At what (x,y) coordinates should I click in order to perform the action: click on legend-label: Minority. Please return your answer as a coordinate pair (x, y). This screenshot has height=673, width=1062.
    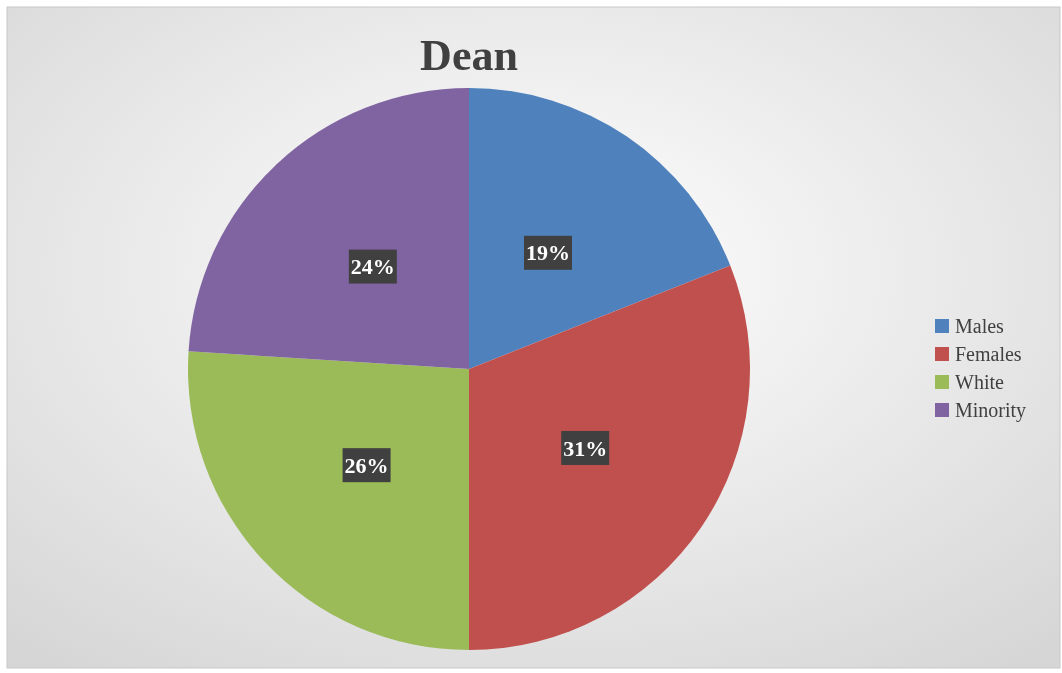
    Looking at the image, I should click on (991, 410).